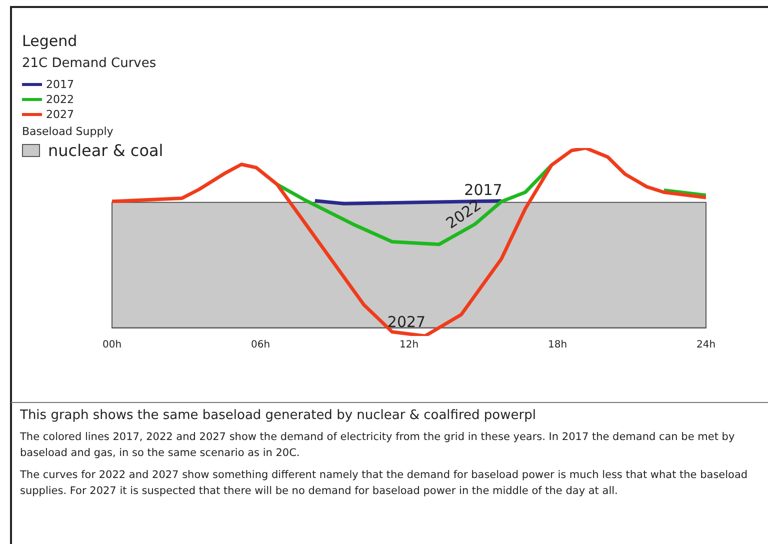 The width and height of the screenshot is (768, 544). What do you see at coordinates (384, 483) in the screenshot?
I see `text: The curves for 2022 and 2027 show something different namely that the demand for baseload power is much less that what the baseload supplies. For 2027 it is suspected that there will be no demand for baseload power in the middle of the day at all.` at bounding box center [384, 483].